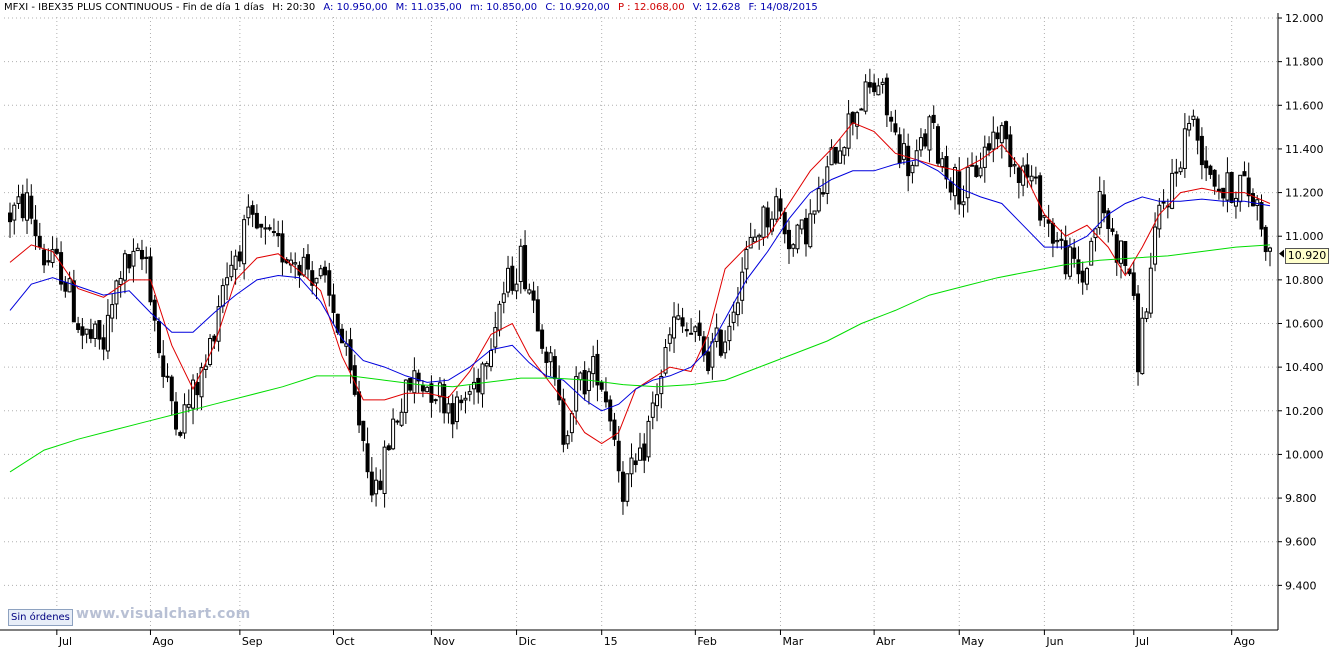 The width and height of the screenshot is (1336, 649). Describe the element at coordinates (1304, 193) in the screenshot. I see `y-tick-label: 11.200` at that location.